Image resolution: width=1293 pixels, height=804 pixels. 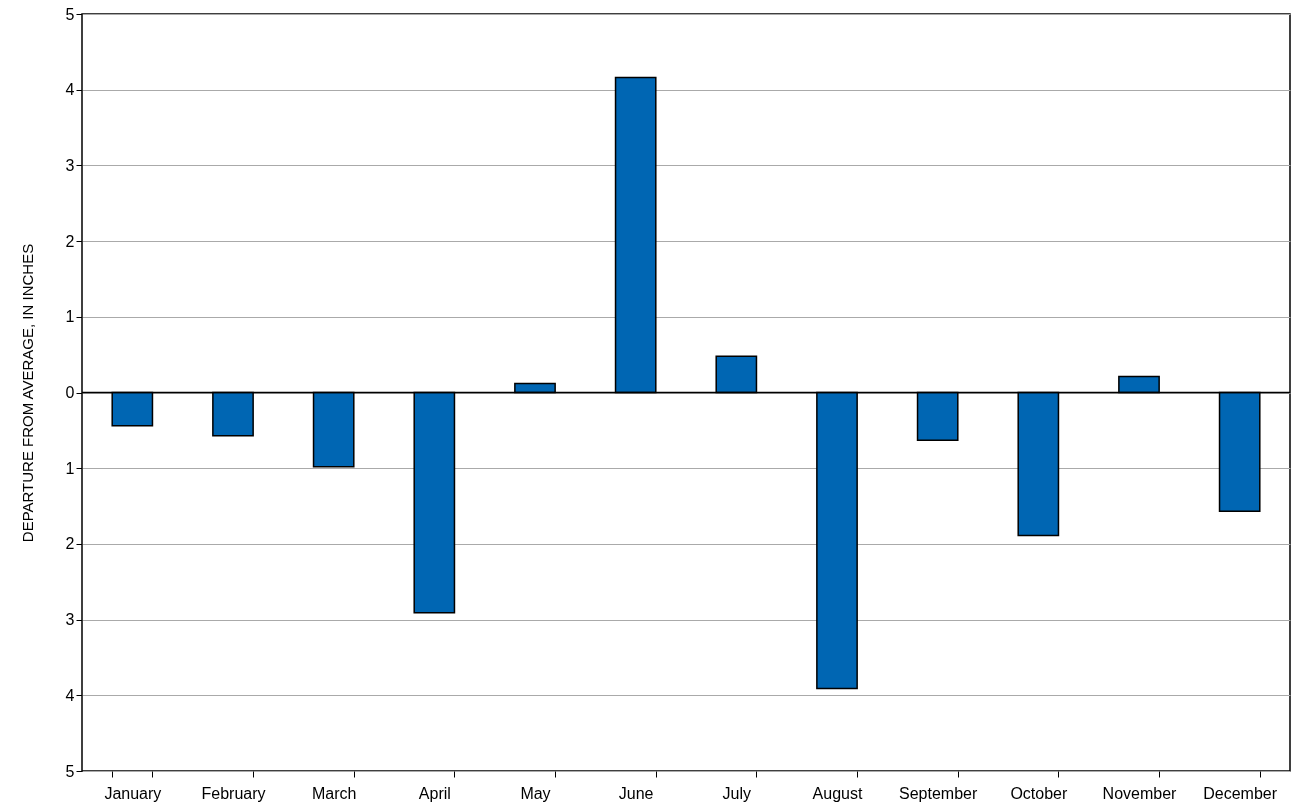 I want to click on x-tick-label: February, so click(x=233, y=793).